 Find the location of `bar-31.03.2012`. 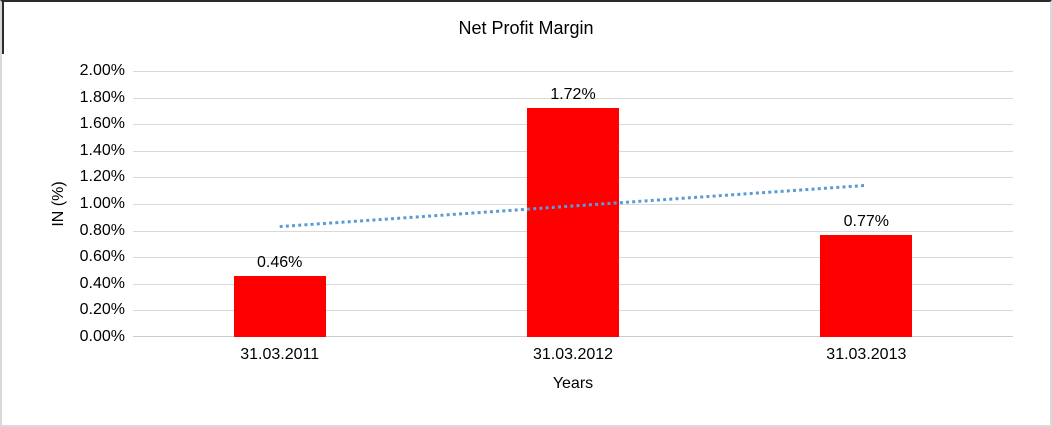

bar-31.03.2012 is located at coordinates (573, 222).